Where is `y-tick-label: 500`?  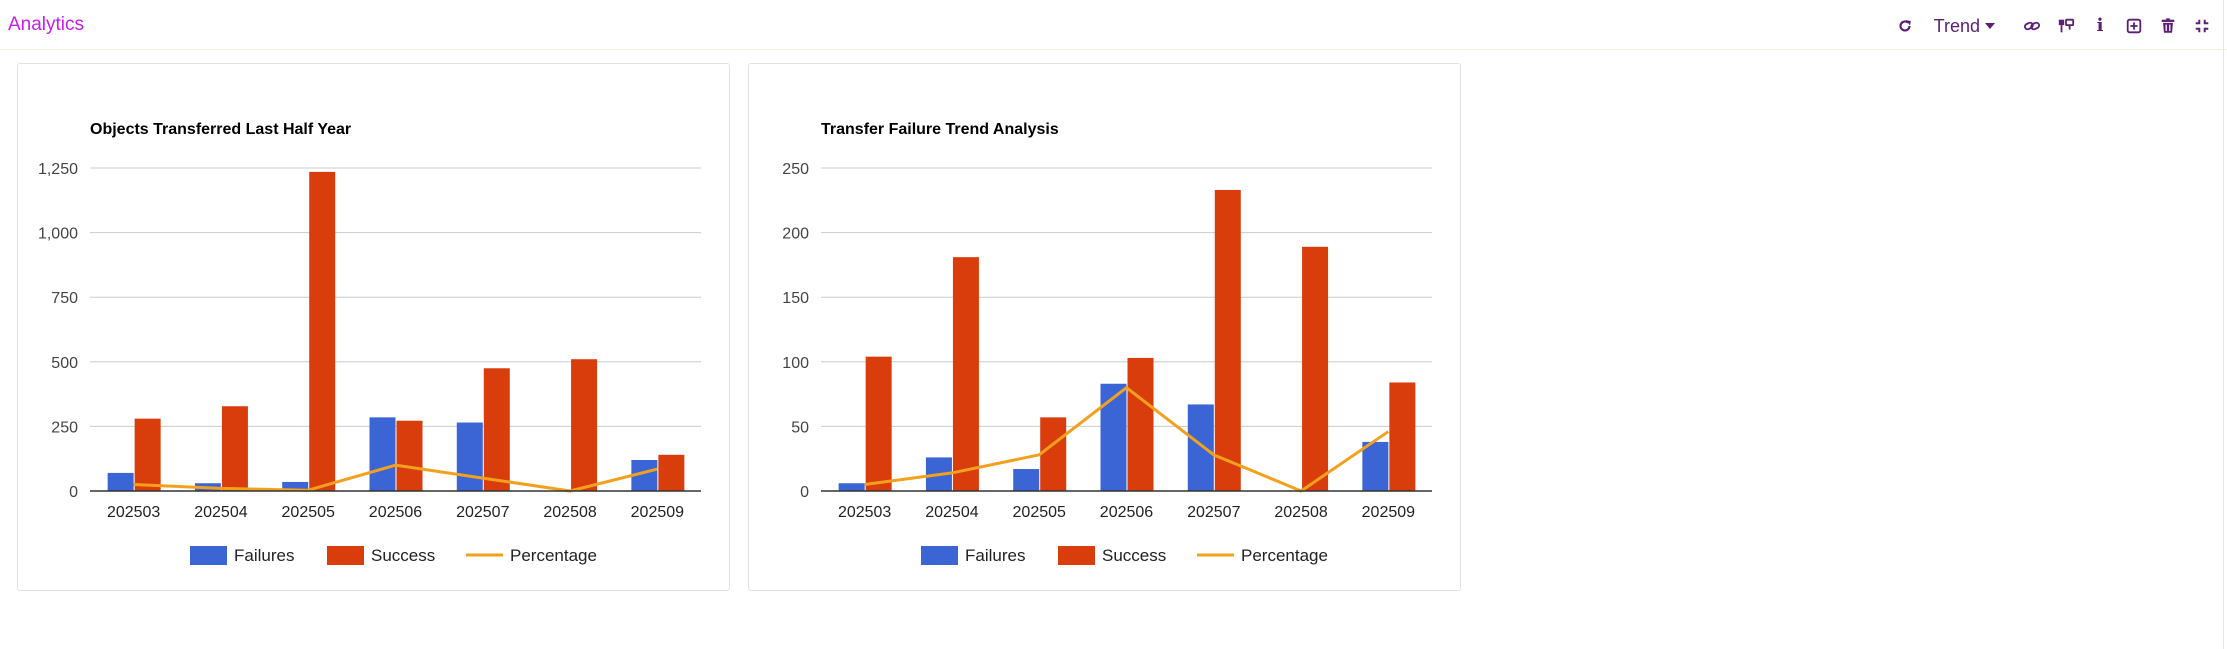 y-tick-label: 500 is located at coordinates (64, 363).